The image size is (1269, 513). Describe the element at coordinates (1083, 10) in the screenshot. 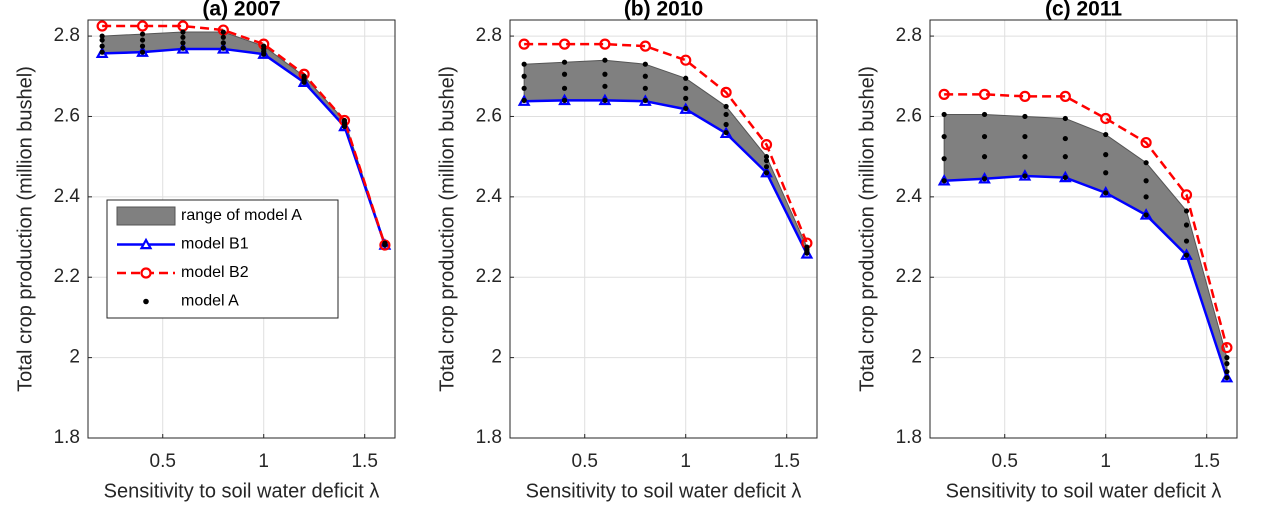

I see `chart-title: (c) 2011` at that location.